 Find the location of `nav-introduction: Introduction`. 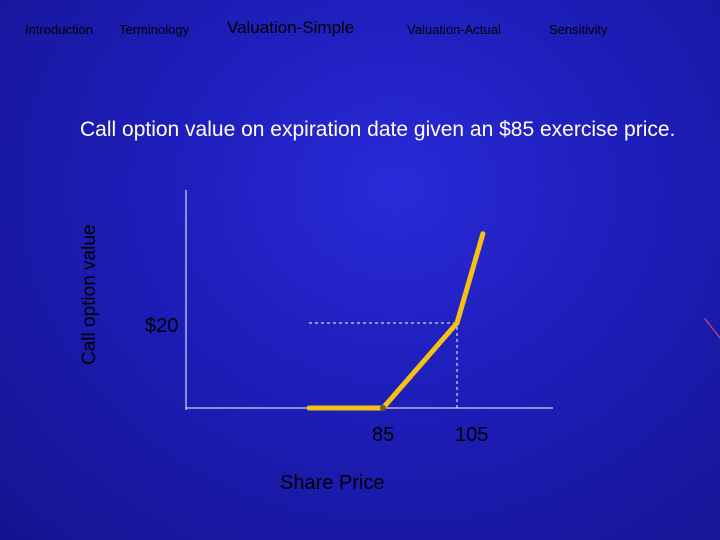

nav-introduction: Introduction is located at coordinates (59, 29).